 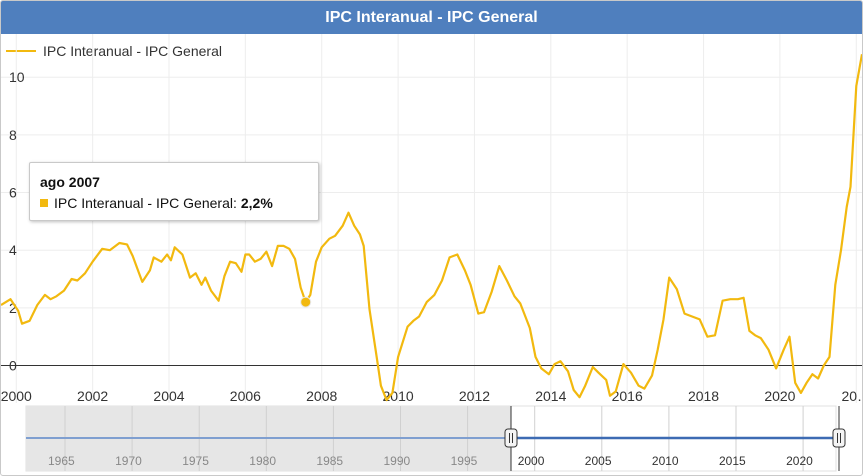 I want to click on x-tick-label: 2008, so click(x=321, y=396).